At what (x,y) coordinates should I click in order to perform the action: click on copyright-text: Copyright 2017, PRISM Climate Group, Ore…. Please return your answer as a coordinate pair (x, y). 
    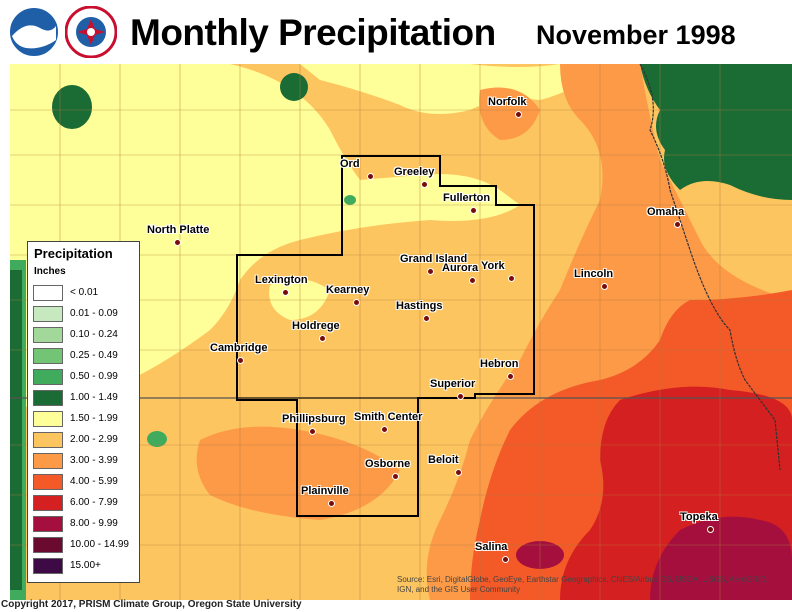
    Looking at the image, I should click on (151, 604).